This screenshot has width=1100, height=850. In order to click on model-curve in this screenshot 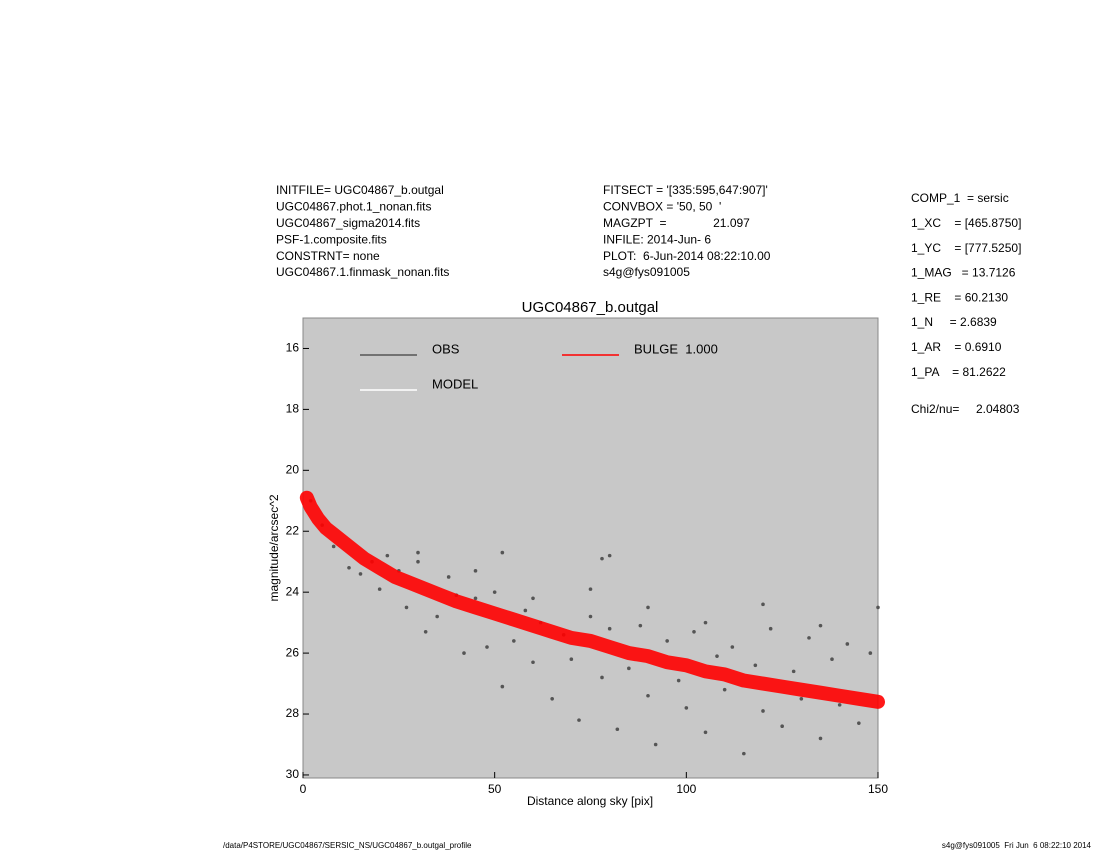, I will do `click(592, 599)`.